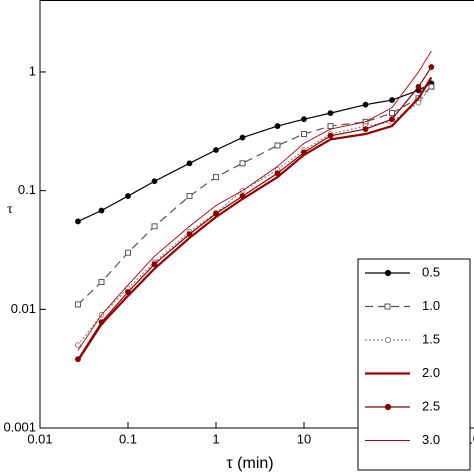 Image resolution: width=474 pixels, height=474 pixels. I want to click on x-tick-label: 10, so click(304, 438).